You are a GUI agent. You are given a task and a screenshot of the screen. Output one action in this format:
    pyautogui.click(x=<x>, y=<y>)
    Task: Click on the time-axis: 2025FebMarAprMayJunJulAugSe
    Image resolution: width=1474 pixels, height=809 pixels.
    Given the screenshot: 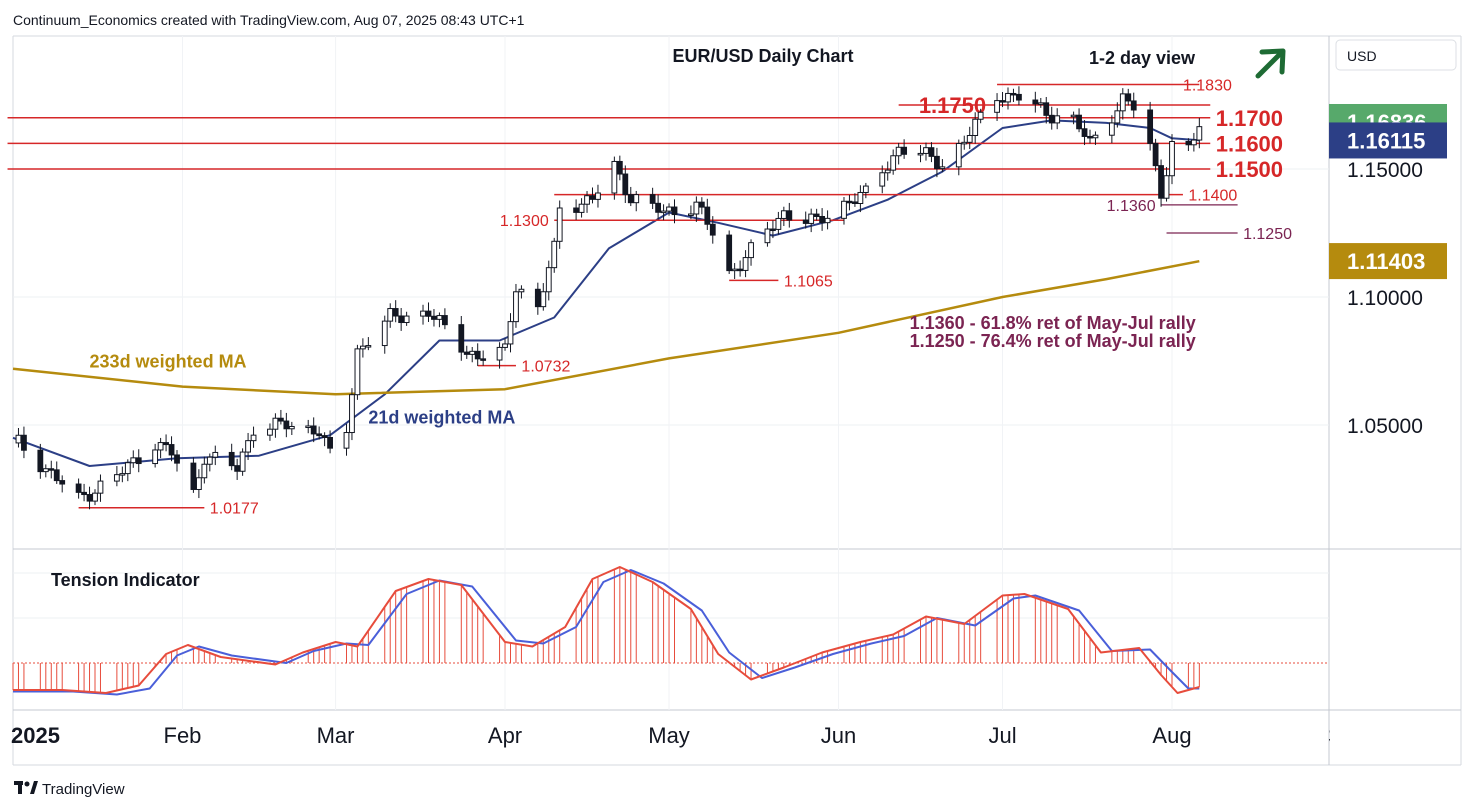 What is the action you would take?
    pyautogui.click(x=735, y=737)
    